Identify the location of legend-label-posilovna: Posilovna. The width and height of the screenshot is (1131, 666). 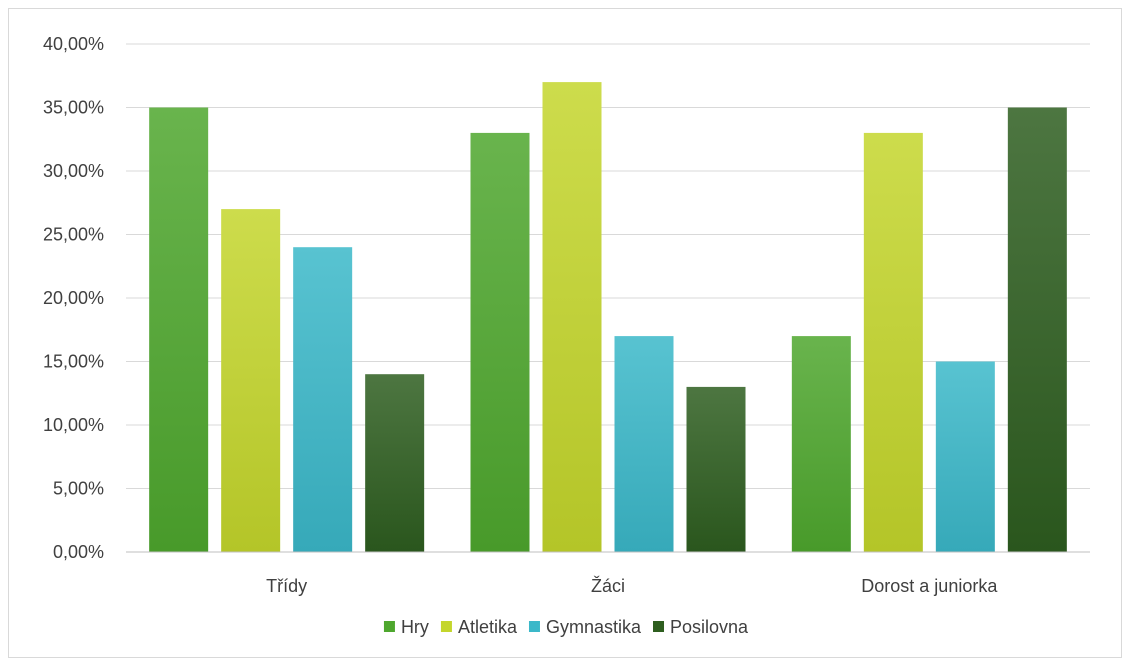
(709, 627).